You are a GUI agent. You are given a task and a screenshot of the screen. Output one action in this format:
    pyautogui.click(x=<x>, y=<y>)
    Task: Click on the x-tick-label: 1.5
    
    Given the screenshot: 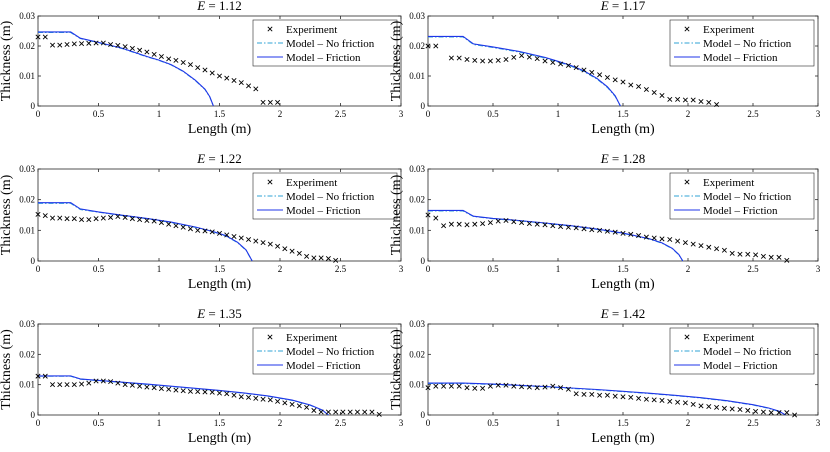 What is the action you would take?
    pyautogui.click(x=220, y=269)
    